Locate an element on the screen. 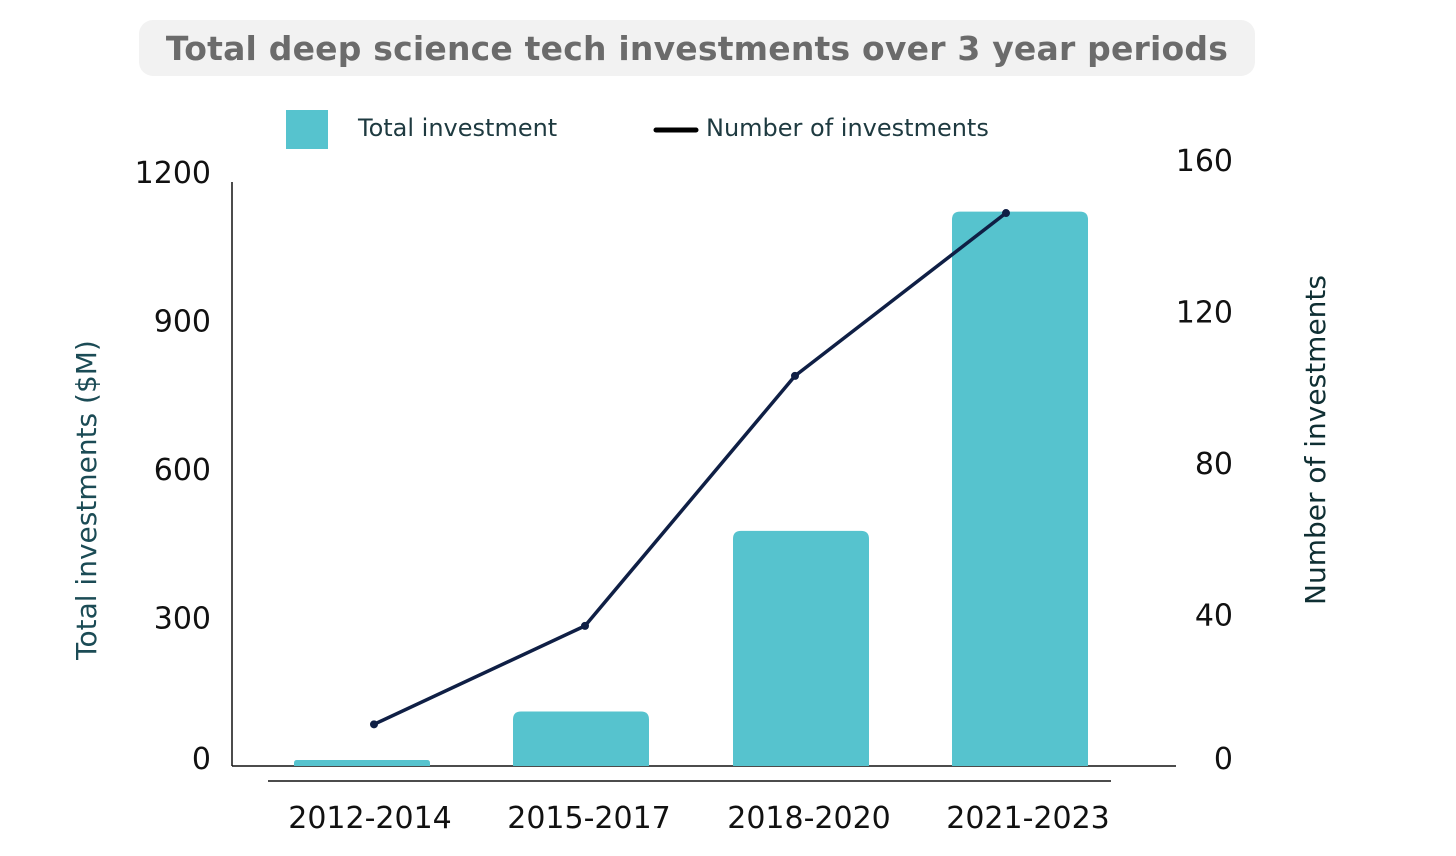 The width and height of the screenshot is (1456, 856). y2-axis-title: Number of investments is located at coordinates (1315, 440).